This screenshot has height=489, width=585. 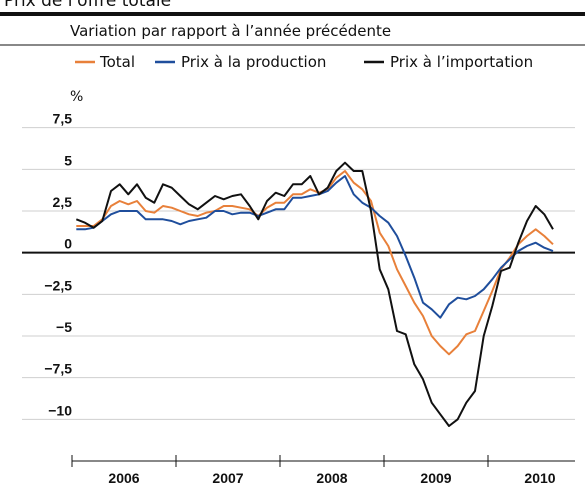 What do you see at coordinates (60, 410) in the screenshot?
I see `y-tick-label: −10` at bounding box center [60, 410].